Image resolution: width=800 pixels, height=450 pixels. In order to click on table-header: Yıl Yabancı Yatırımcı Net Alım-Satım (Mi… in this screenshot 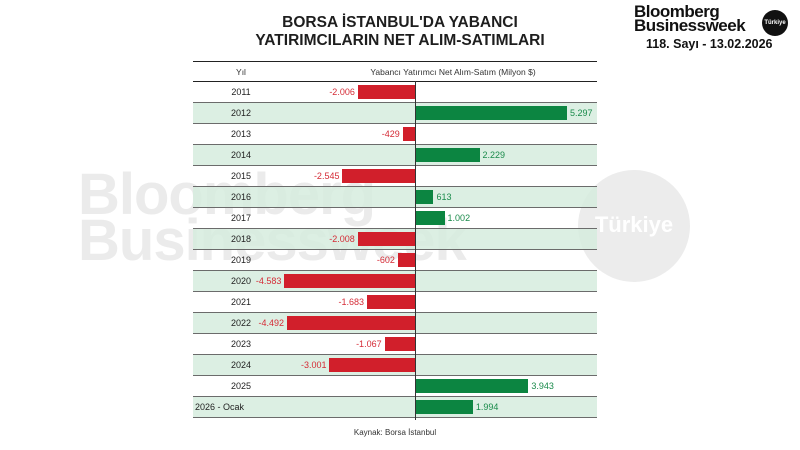, I will do `click(395, 71)`.